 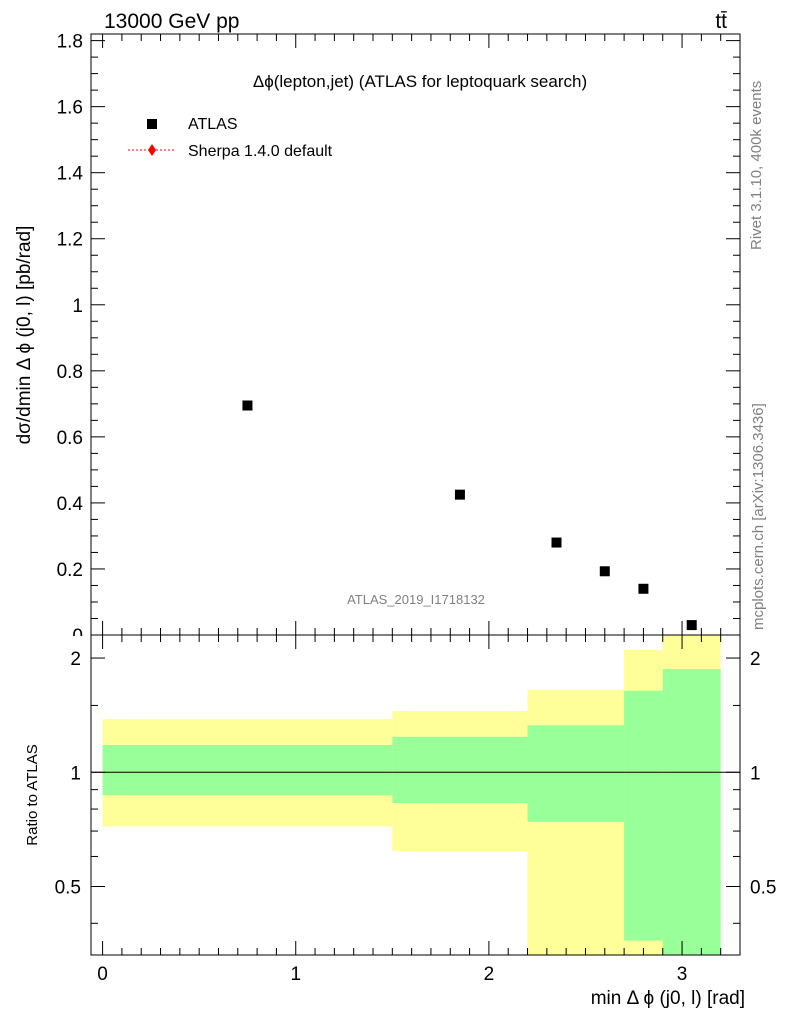 What do you see at coordinates (668, 998) in the screenshot?
I see `x-axis-label: min Δ ϕ (j0, l) [rad]` at bounding box center [668, 998].